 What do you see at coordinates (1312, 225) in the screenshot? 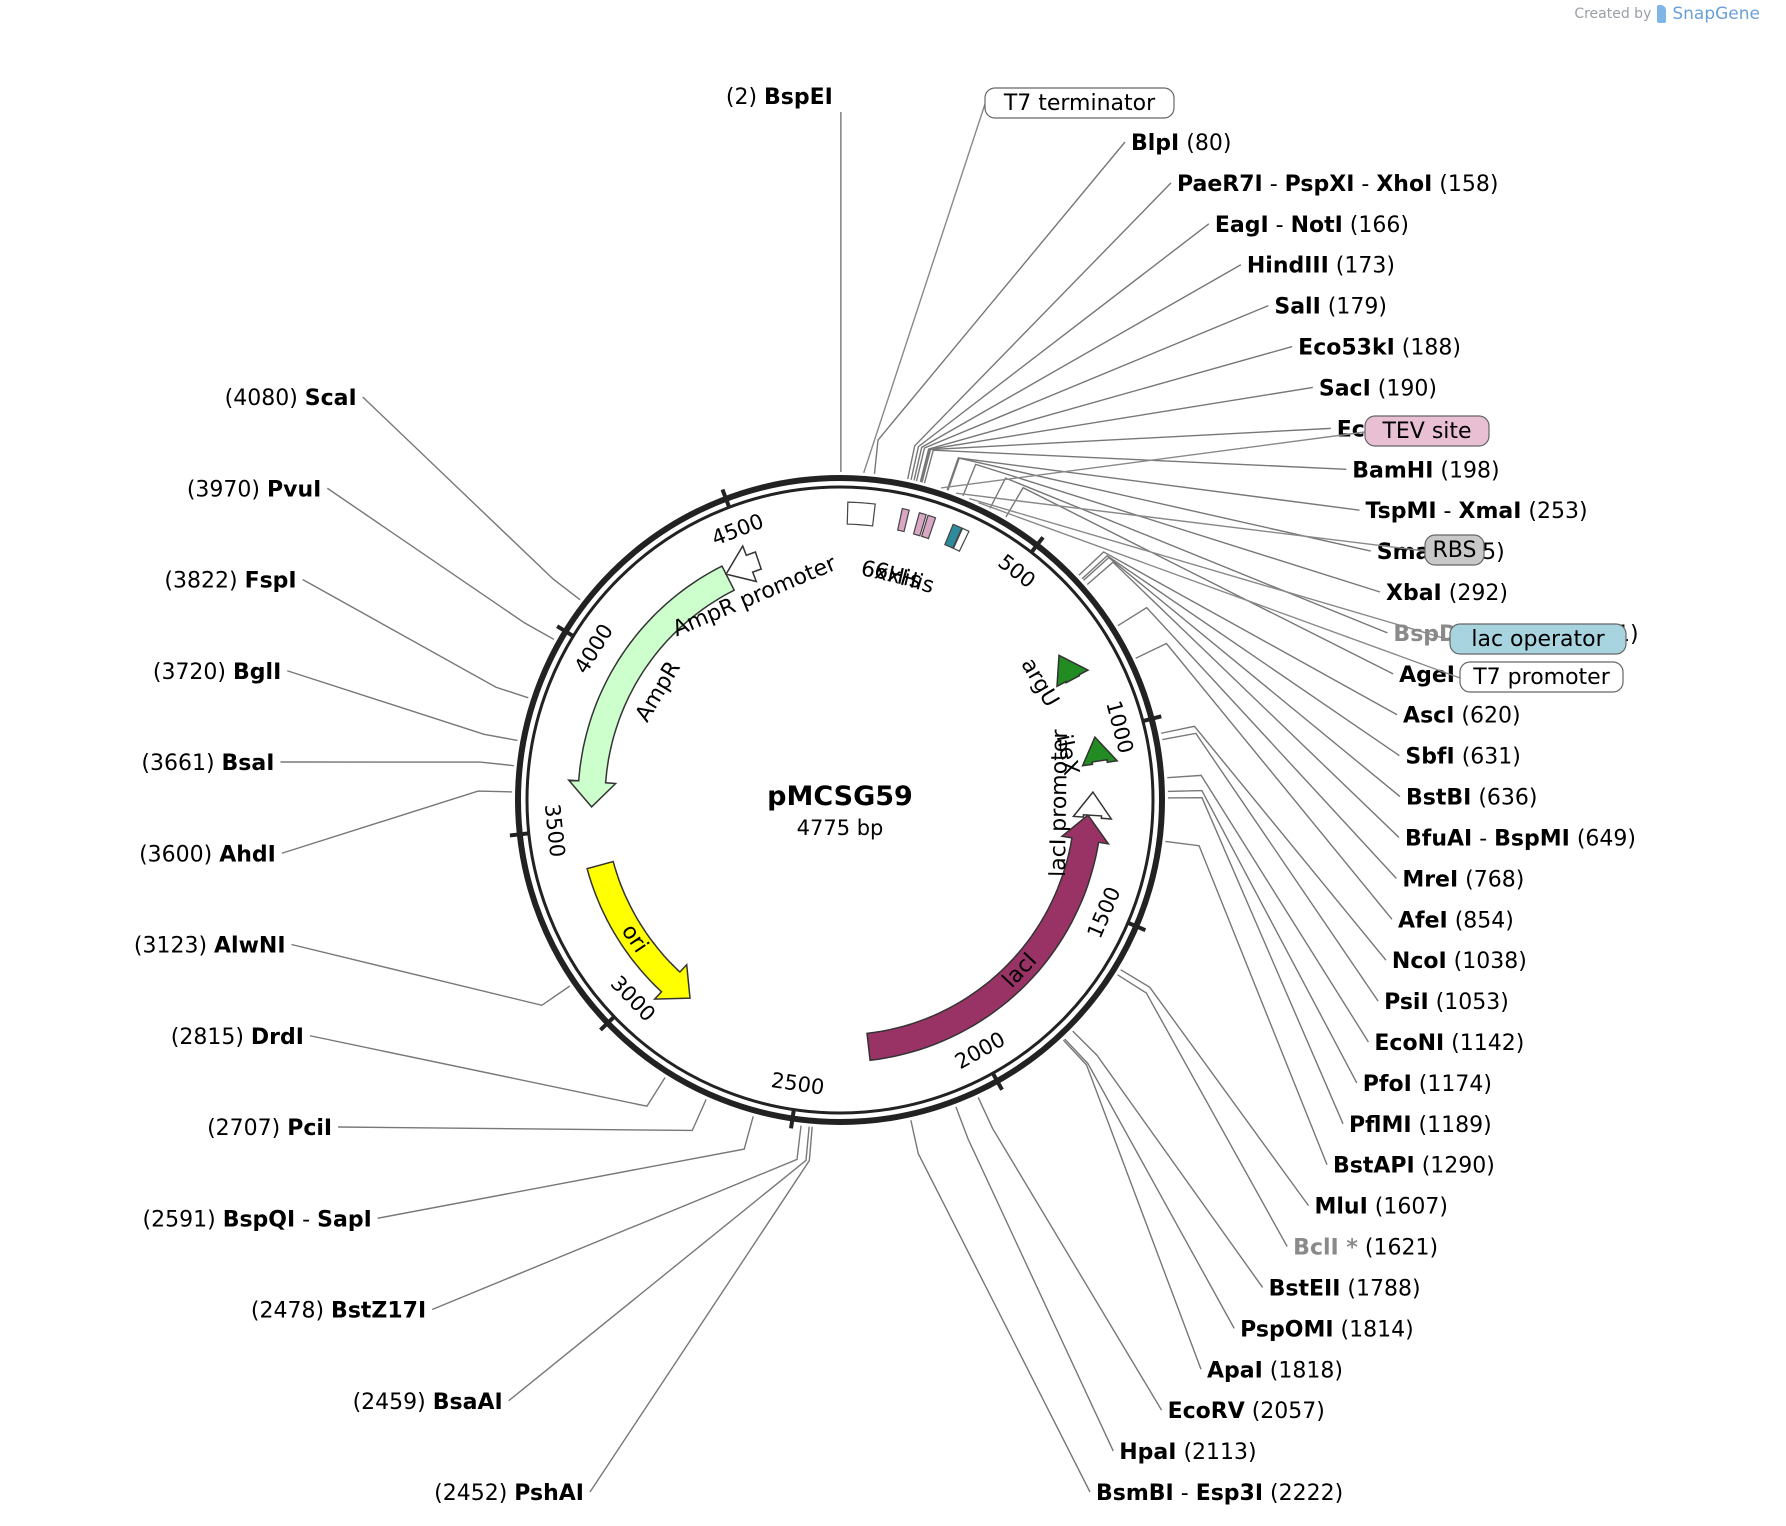
I see `site-label-eagi-noti: EagI - NotI (166)` at bounding box center [1312, 225].